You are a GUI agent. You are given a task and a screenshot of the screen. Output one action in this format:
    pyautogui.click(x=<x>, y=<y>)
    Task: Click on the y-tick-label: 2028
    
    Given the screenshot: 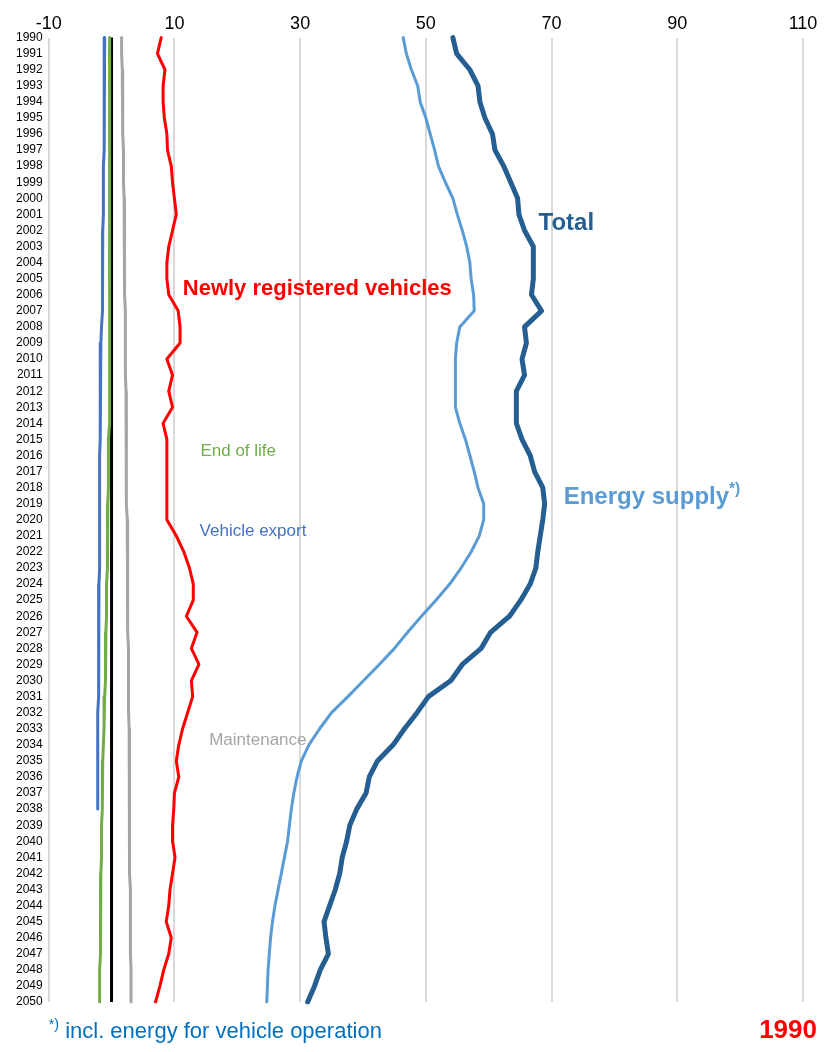 What is the action you would take?
    pyautogui.click(x=29, y=647)
    